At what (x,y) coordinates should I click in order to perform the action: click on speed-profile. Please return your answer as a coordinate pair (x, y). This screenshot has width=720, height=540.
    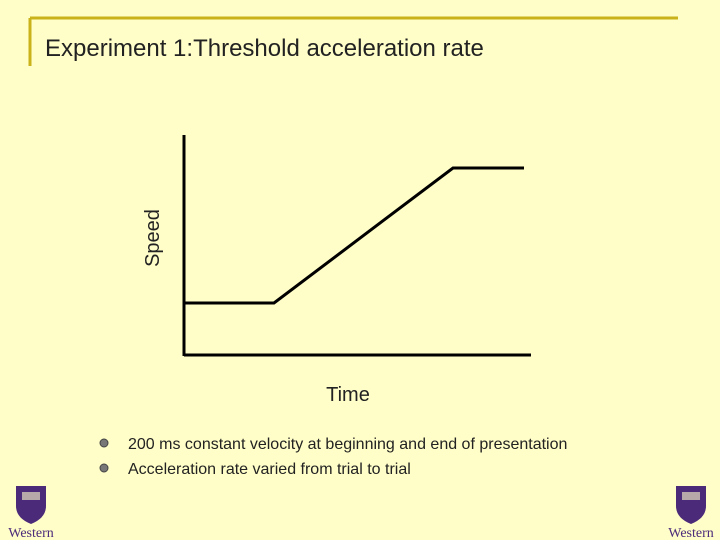
    Looking at the image, I should click on (354, 235).